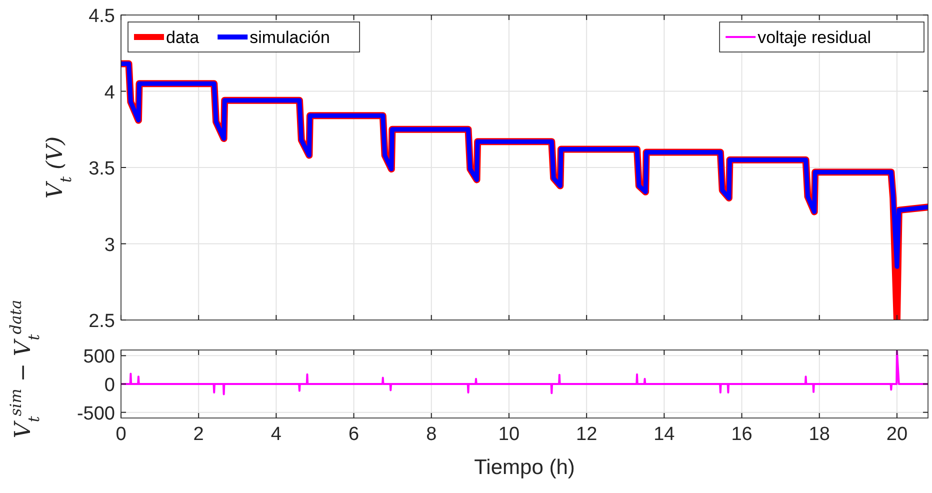 The image size is (932, 493). What do you see at coordinates (110, 93) in the screenshot?
I see `y-tick-label: 4` at bounding box center [110, 93].